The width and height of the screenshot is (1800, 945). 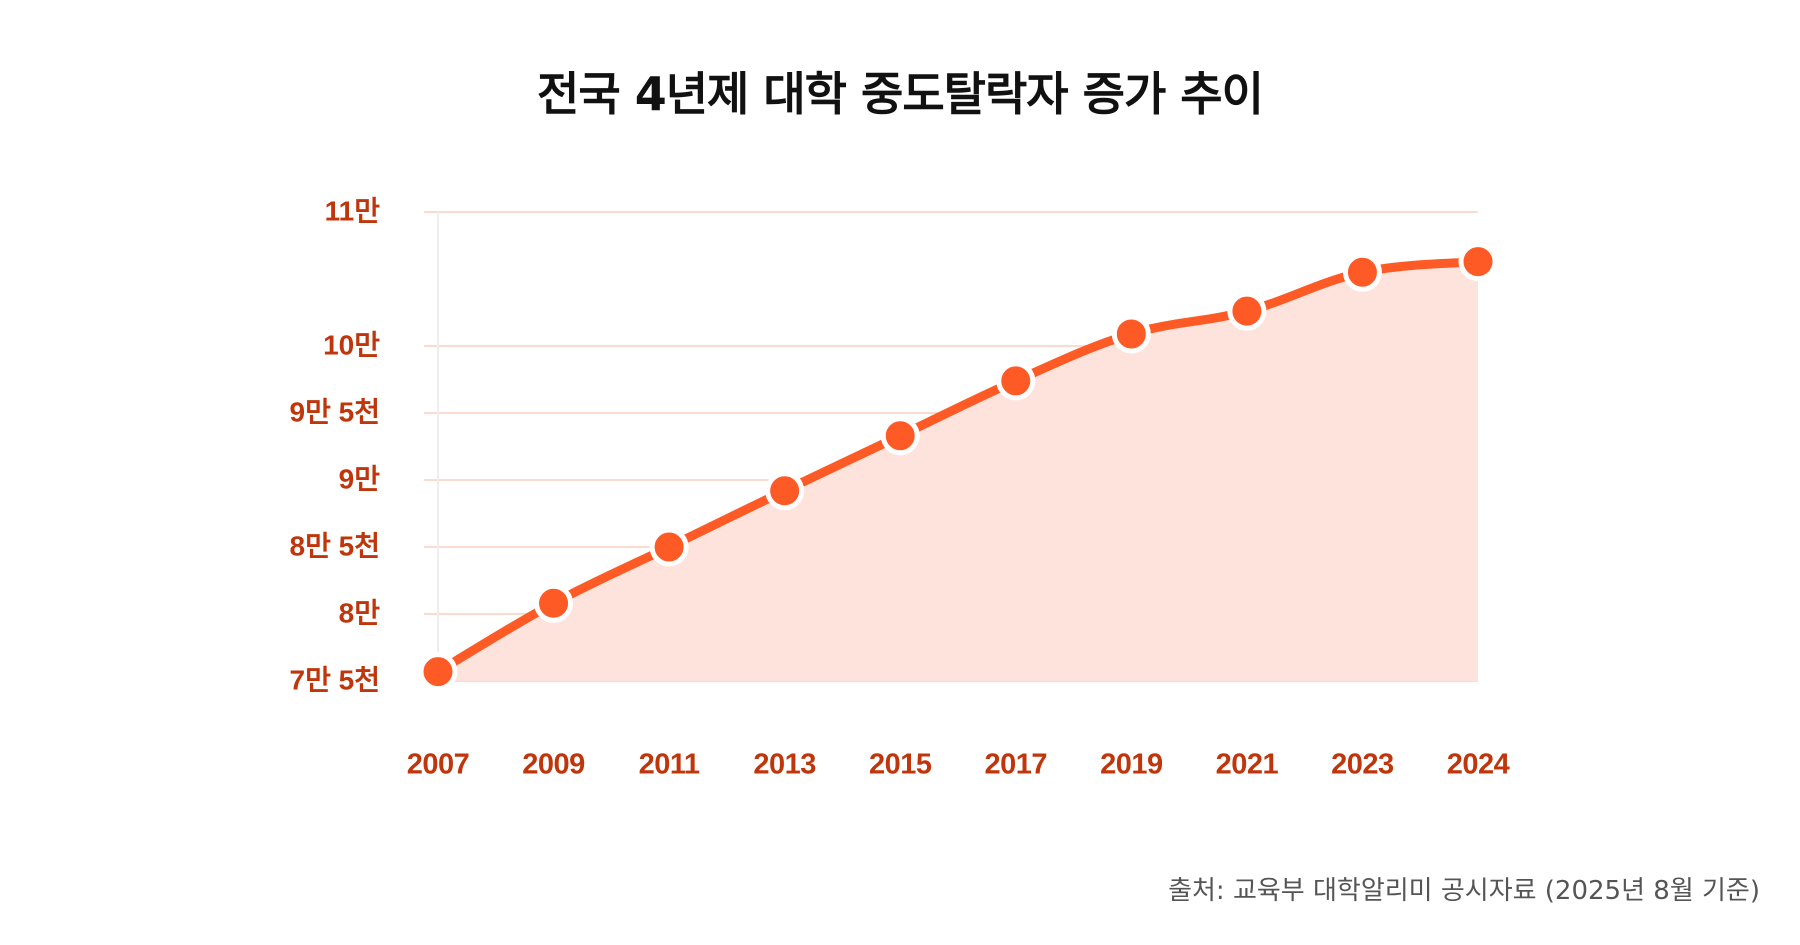 I want to click on x-tick-label: 2013, so click(x=784, y=765).